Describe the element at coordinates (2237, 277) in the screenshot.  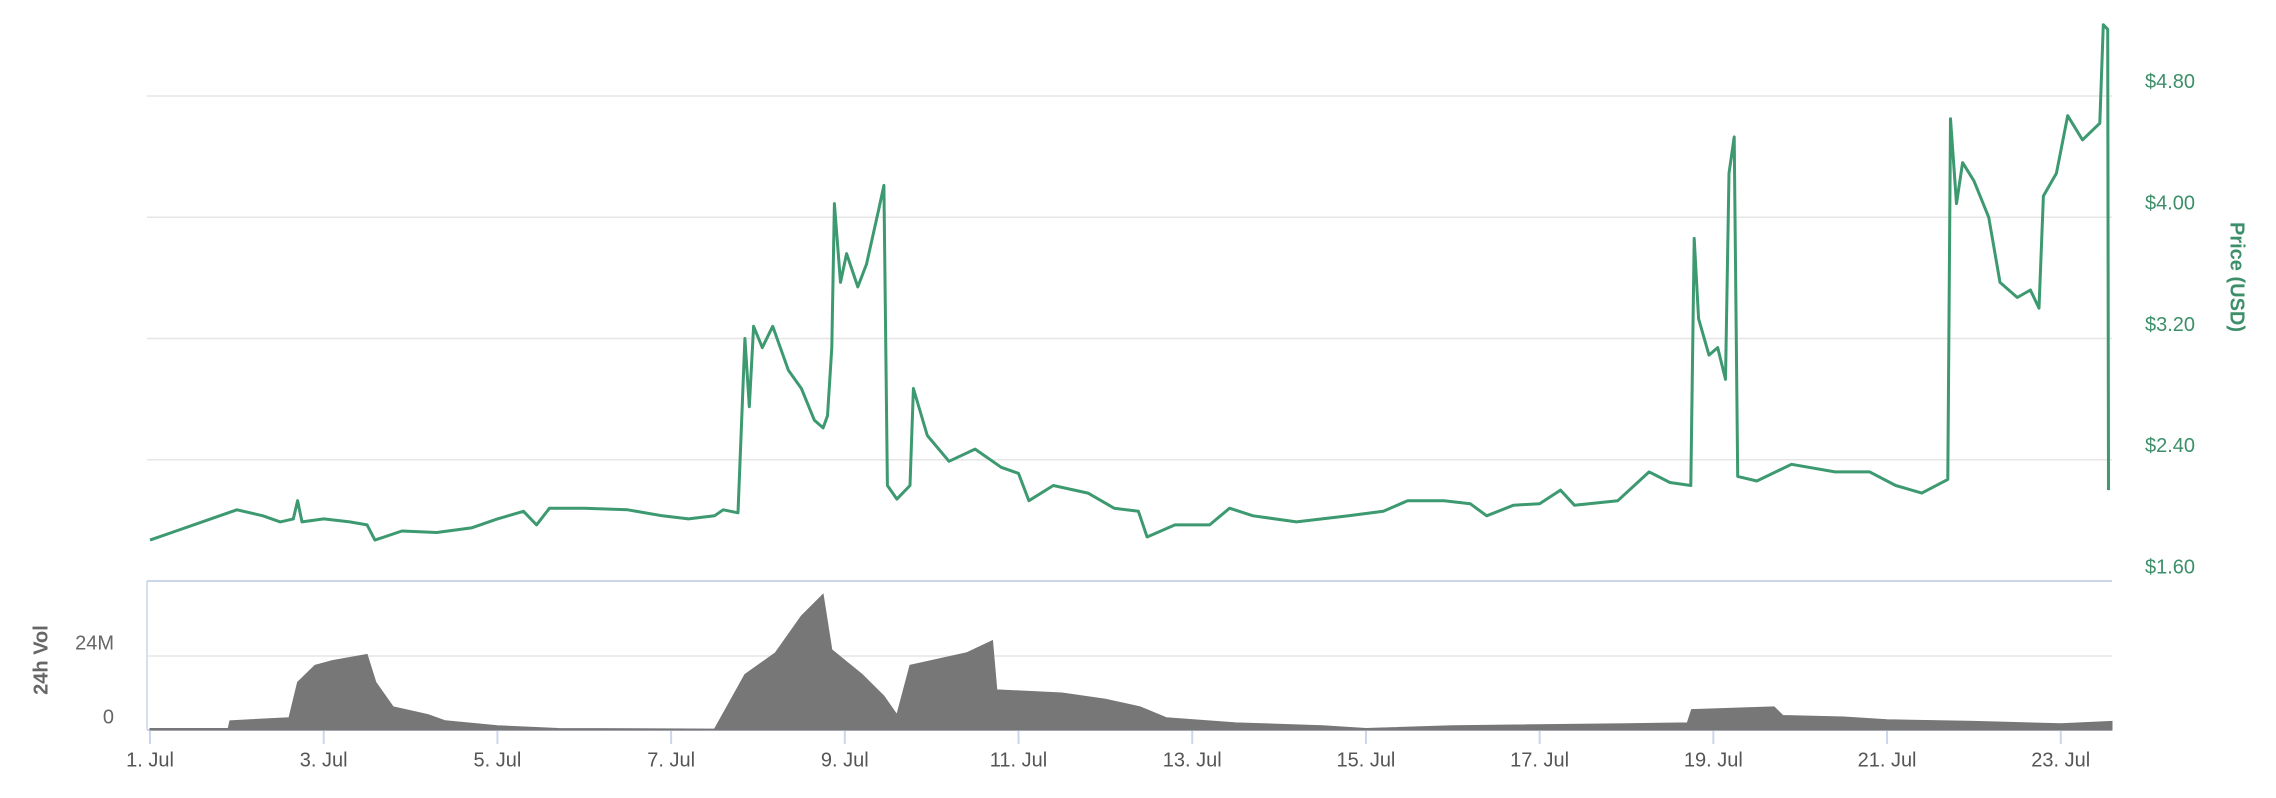
I see `y-axis-title: Price (USD)` at that location.